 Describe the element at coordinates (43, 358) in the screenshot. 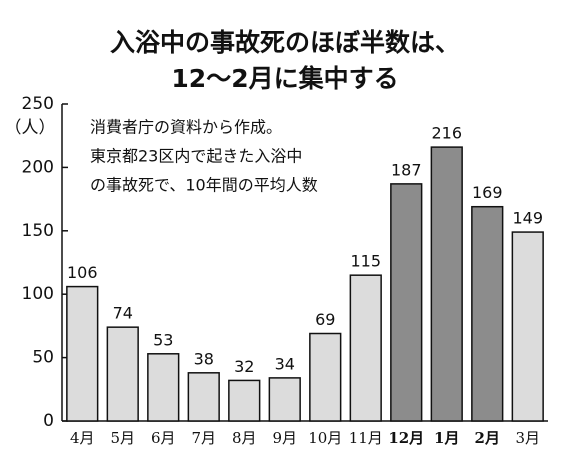

I see `y-tick-label: 50` at that location.